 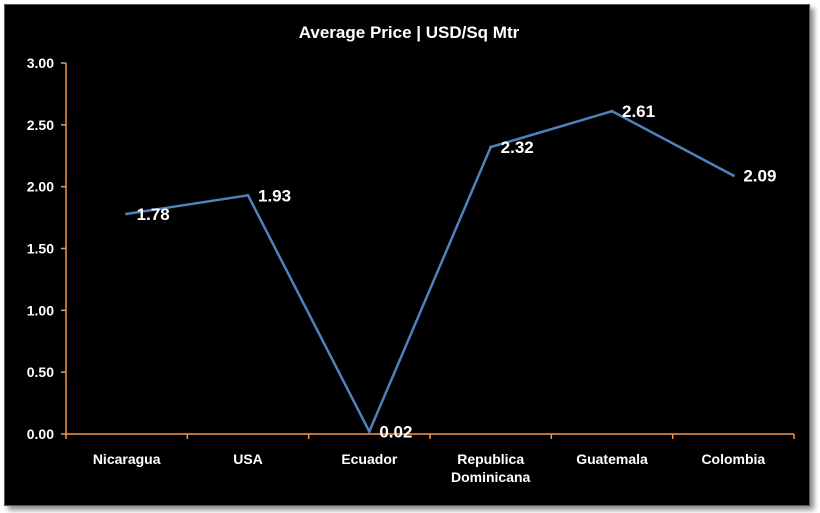 I want to click on x-tick-label: USA, so click(x=248, y=459).